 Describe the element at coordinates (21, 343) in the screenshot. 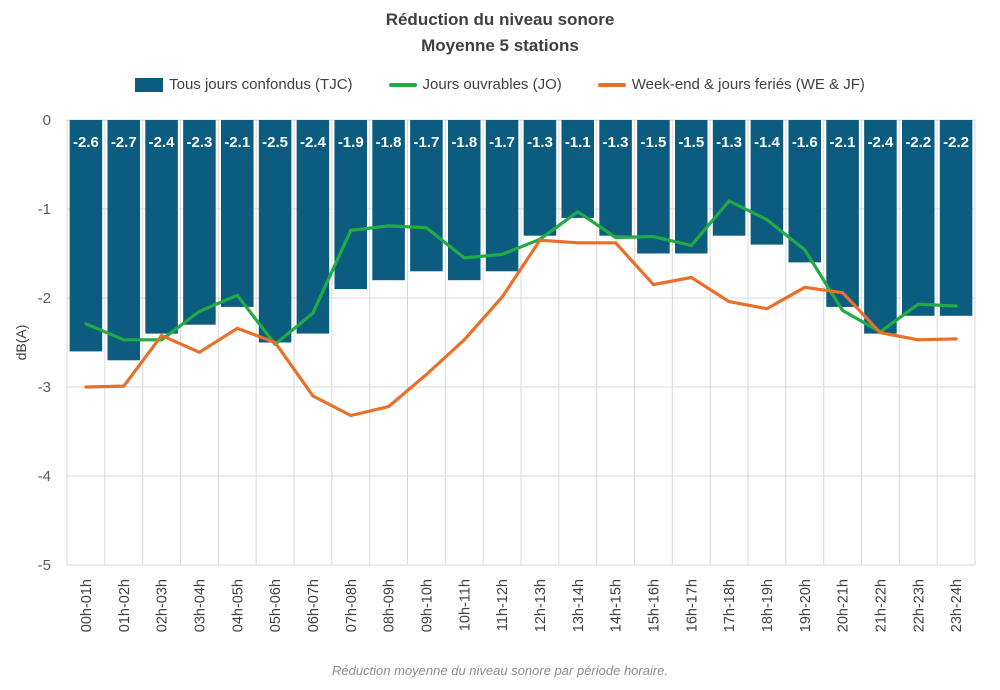

I see `y-axis-label: dB(A)` at that location.